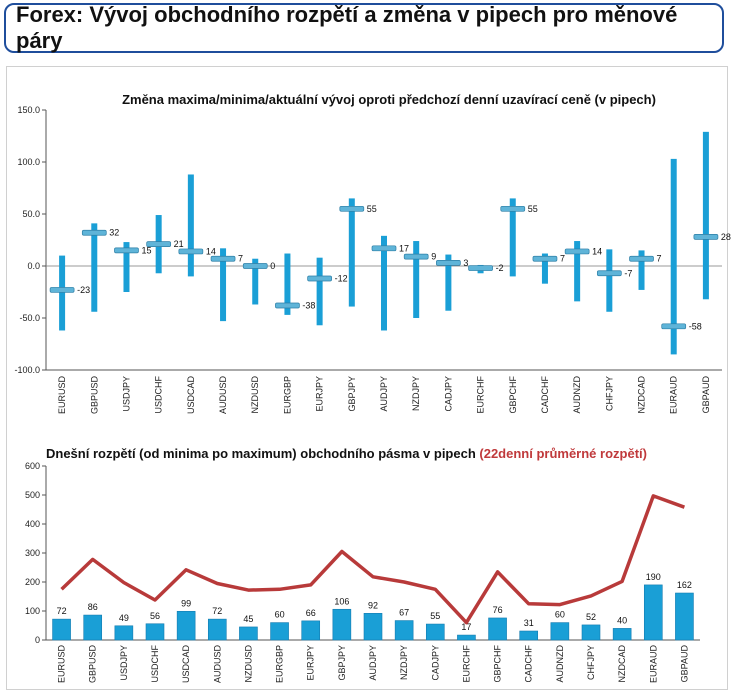 This screenshot has height=692, width=732. What do you see at coordinates (498, 610) in the screenshot?
I see `chart2-bar-label: 76` at bounding box center [498, 610].